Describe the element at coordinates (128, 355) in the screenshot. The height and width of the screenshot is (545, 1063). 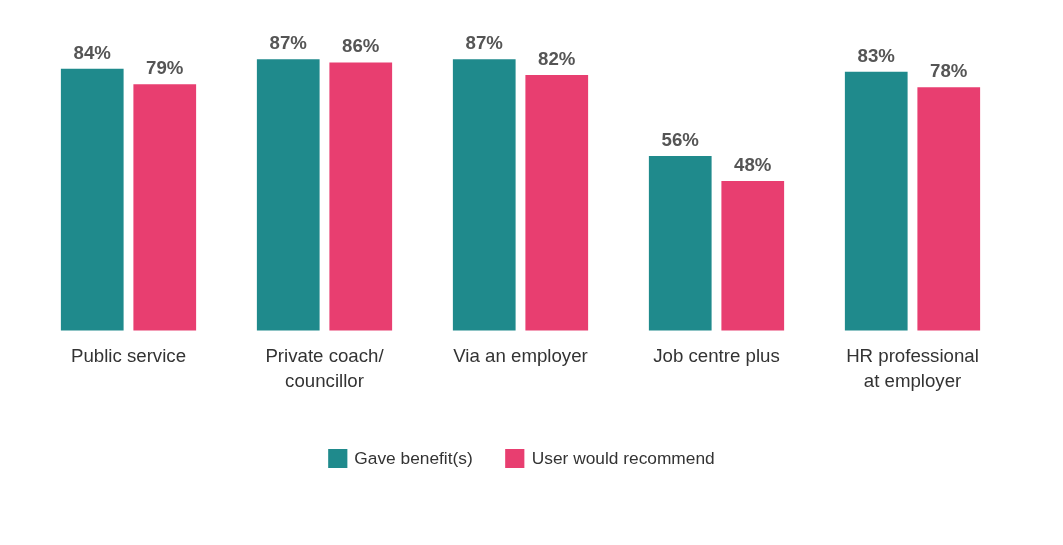
I see `x-tick-label: Public service` at that location.